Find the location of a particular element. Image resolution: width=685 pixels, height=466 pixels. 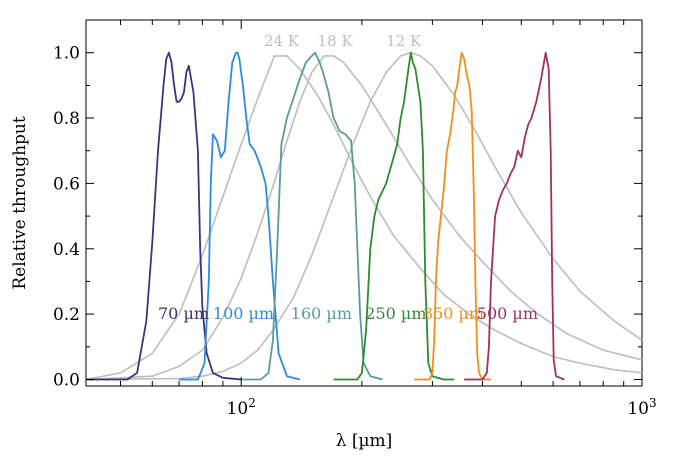

filter-label-1: 100 µm is located at coordinates (243, 313).